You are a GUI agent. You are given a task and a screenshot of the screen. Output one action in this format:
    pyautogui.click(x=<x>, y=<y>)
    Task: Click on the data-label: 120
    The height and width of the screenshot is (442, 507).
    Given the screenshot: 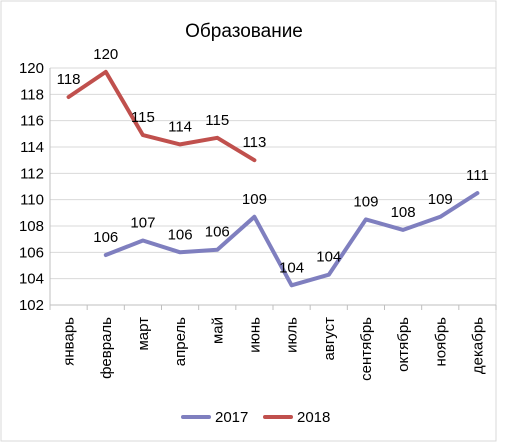 What is the action you would take?
    pyautogui.click(x=105, y=54)
    